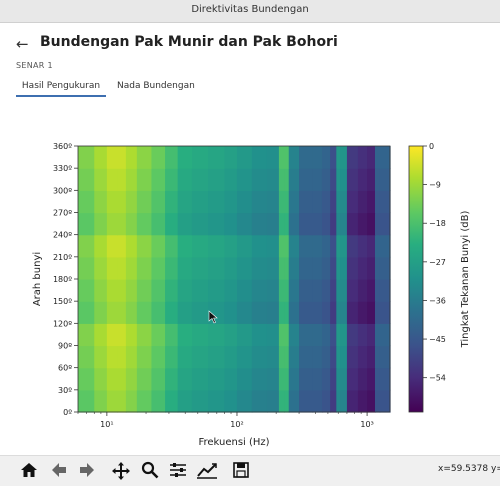 This screenshot has width=500, height=500. Describe the element at coordinates (29, 470) in the screenshot. I see `home-icon` at that location.